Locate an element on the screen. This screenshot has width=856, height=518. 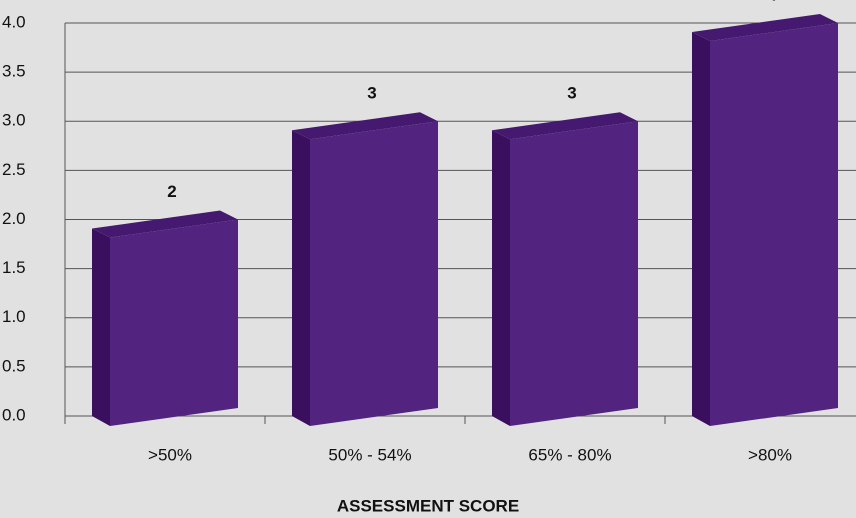
y-tick-label: 4.0 is located at coordinates (14, 21).